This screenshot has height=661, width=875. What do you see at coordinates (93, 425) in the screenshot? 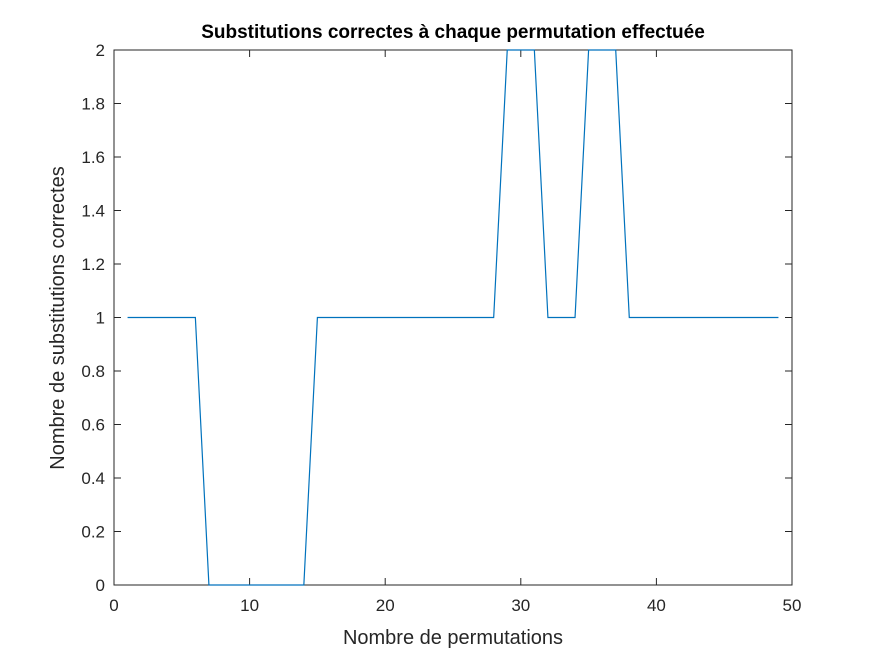
I see `y-tick-label: 0.6` at bounding box center [93, 425].